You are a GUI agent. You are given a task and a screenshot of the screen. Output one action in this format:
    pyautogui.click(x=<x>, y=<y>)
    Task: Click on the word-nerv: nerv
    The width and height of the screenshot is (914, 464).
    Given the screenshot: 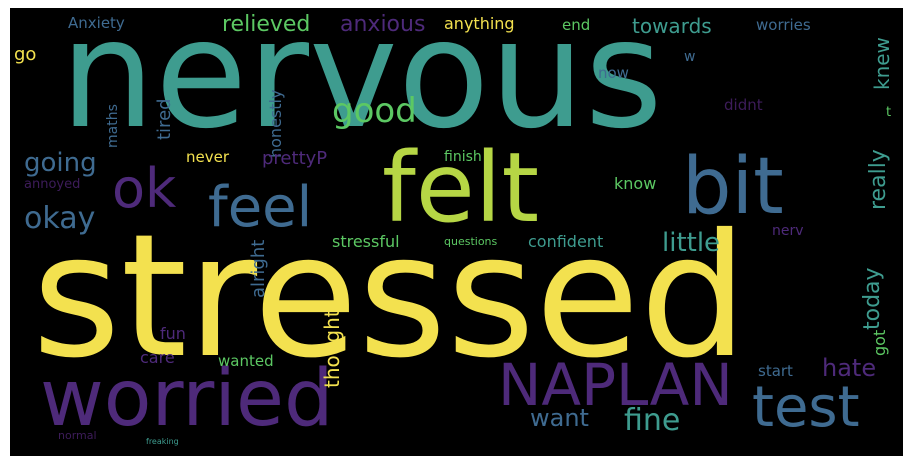 What is the action you would take?
    pyautogui.click(x=788, y=231)
    